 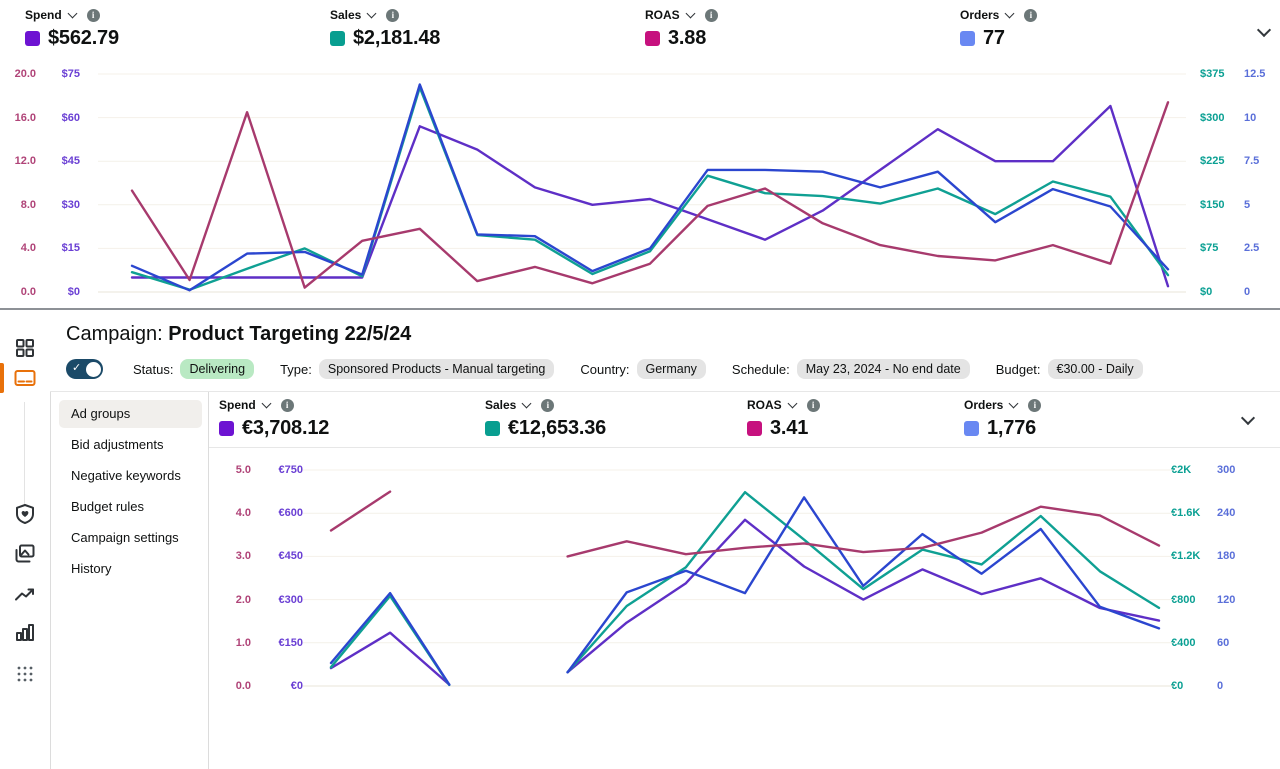 What do you see at coordinates (217, 369) in the screenshot?
I see `attribute-badge: Delivering` at bounding box center [217, 369].